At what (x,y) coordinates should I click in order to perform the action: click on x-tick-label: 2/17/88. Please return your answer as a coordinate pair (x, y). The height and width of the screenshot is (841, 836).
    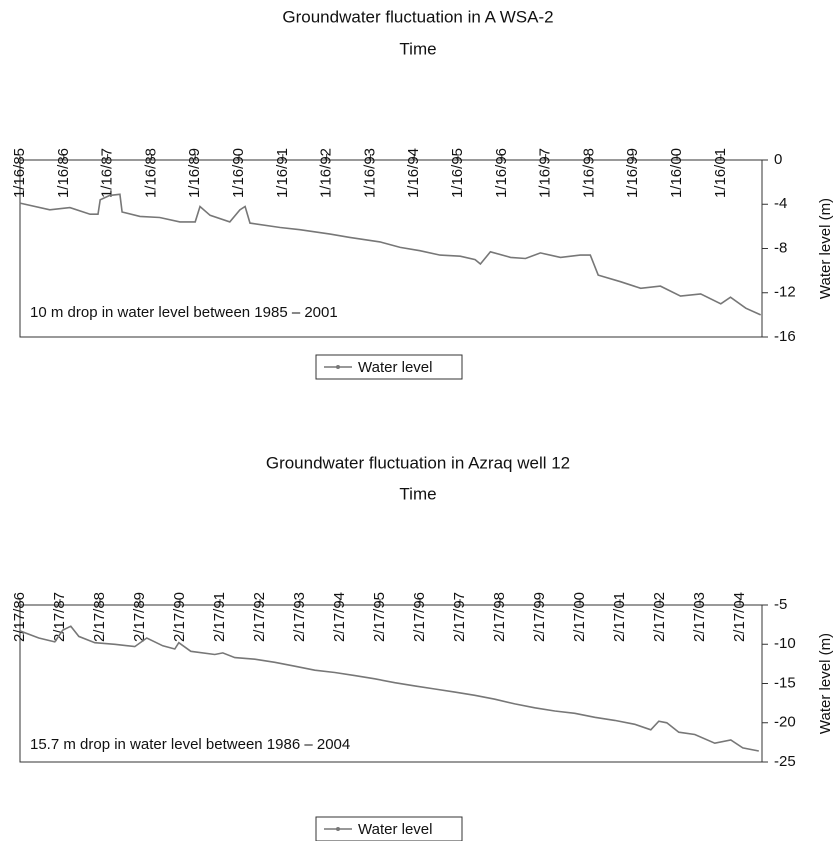
    Looking at the image, I should click on (99, 617).